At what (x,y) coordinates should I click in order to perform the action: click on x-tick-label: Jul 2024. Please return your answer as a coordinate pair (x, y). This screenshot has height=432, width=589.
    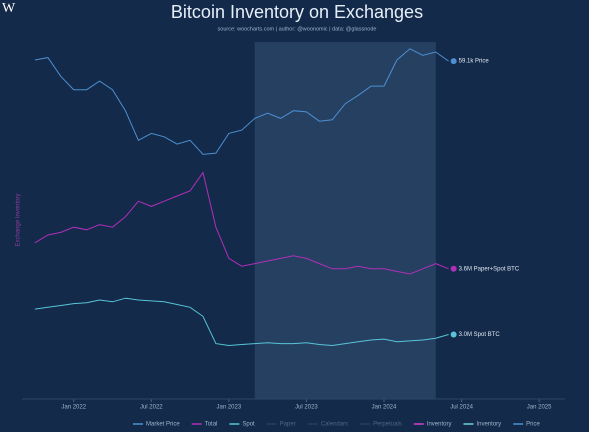
    Looking at the image, I should click on (461, 408).